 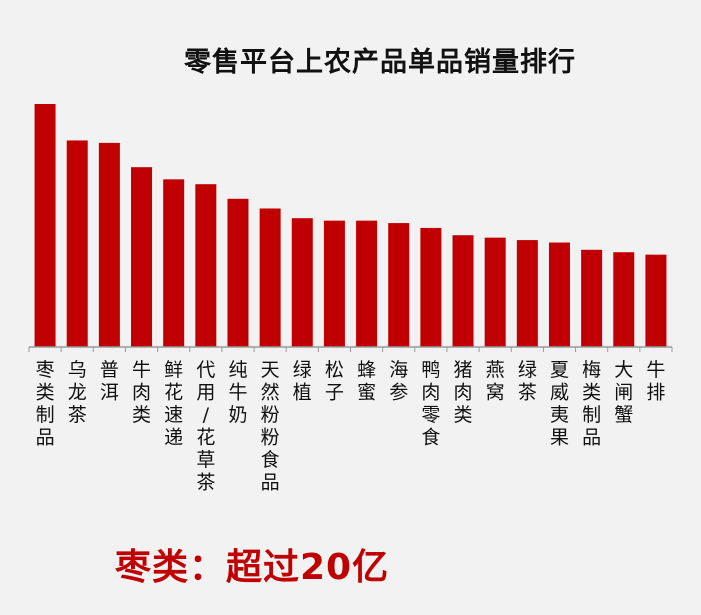 What do you see at coordinates (77, 392) in the screenshot?
I see `category-label: 乌龙茶` at bounding box center [77, 392].